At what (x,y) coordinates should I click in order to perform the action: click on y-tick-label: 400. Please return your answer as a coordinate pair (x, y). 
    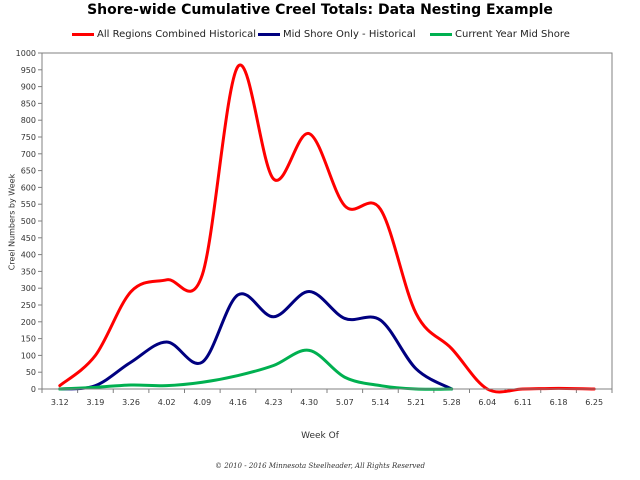
    Looking at the image, I should click on (28, 255).